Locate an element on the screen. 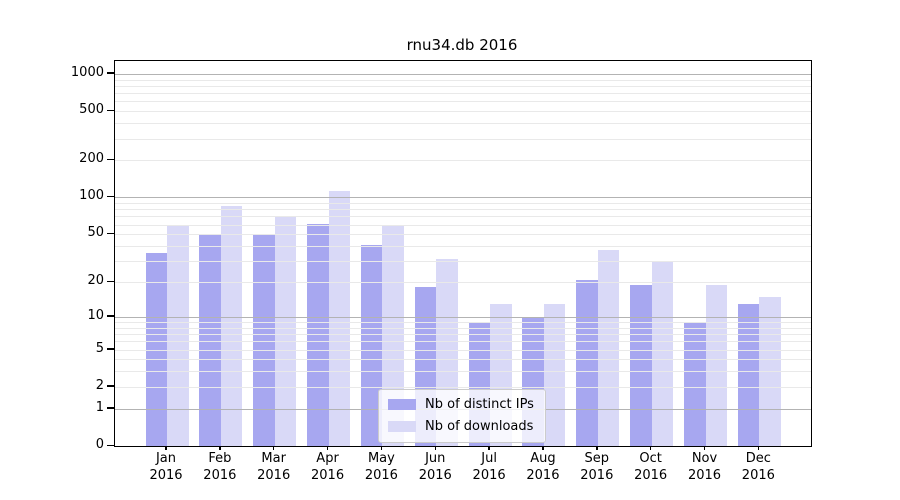  bar-downloads-sep is located at coordinates (608, 348).